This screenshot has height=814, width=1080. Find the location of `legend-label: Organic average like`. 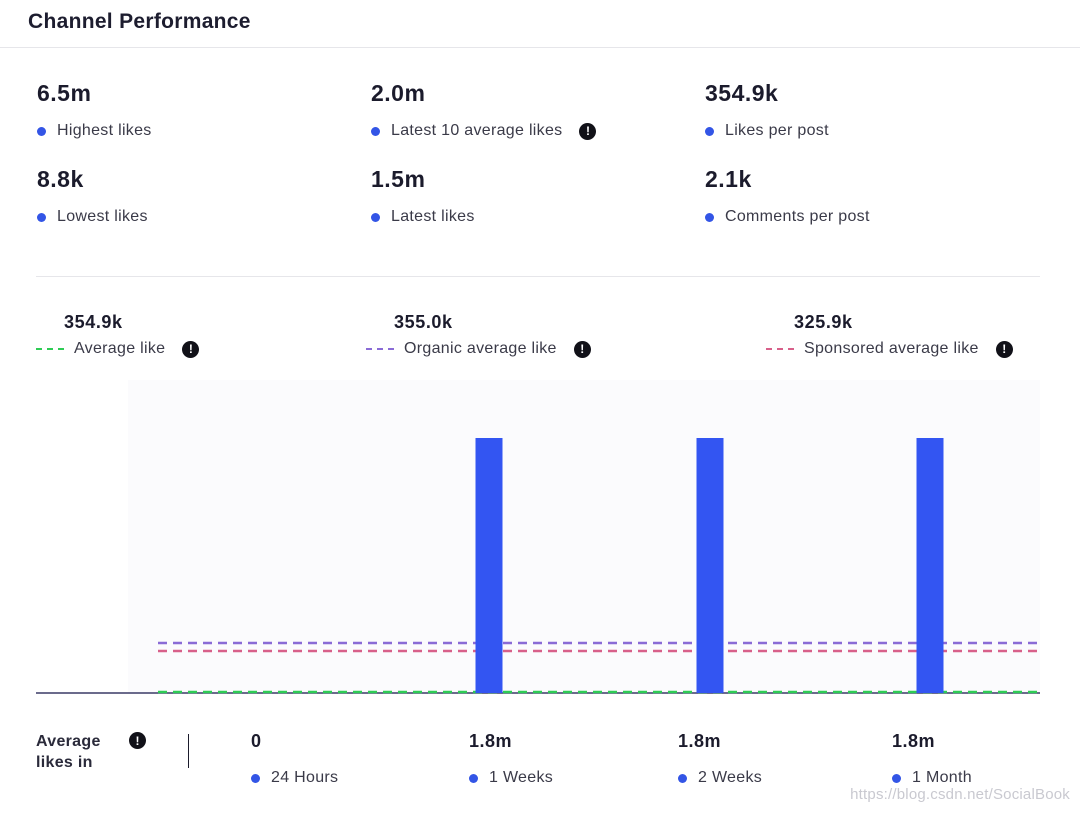

legend-label: Organic average like is located at coordinates (480, 348).